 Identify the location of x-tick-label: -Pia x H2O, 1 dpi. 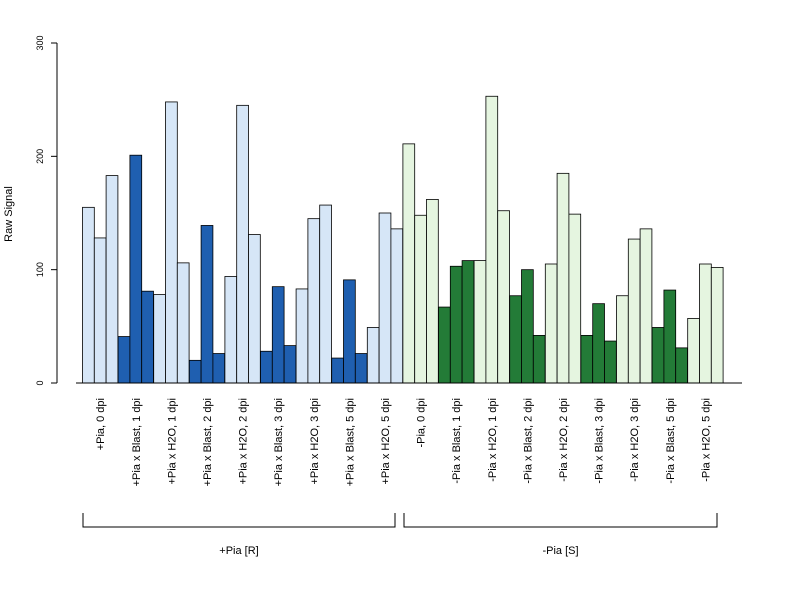
(493, 440).